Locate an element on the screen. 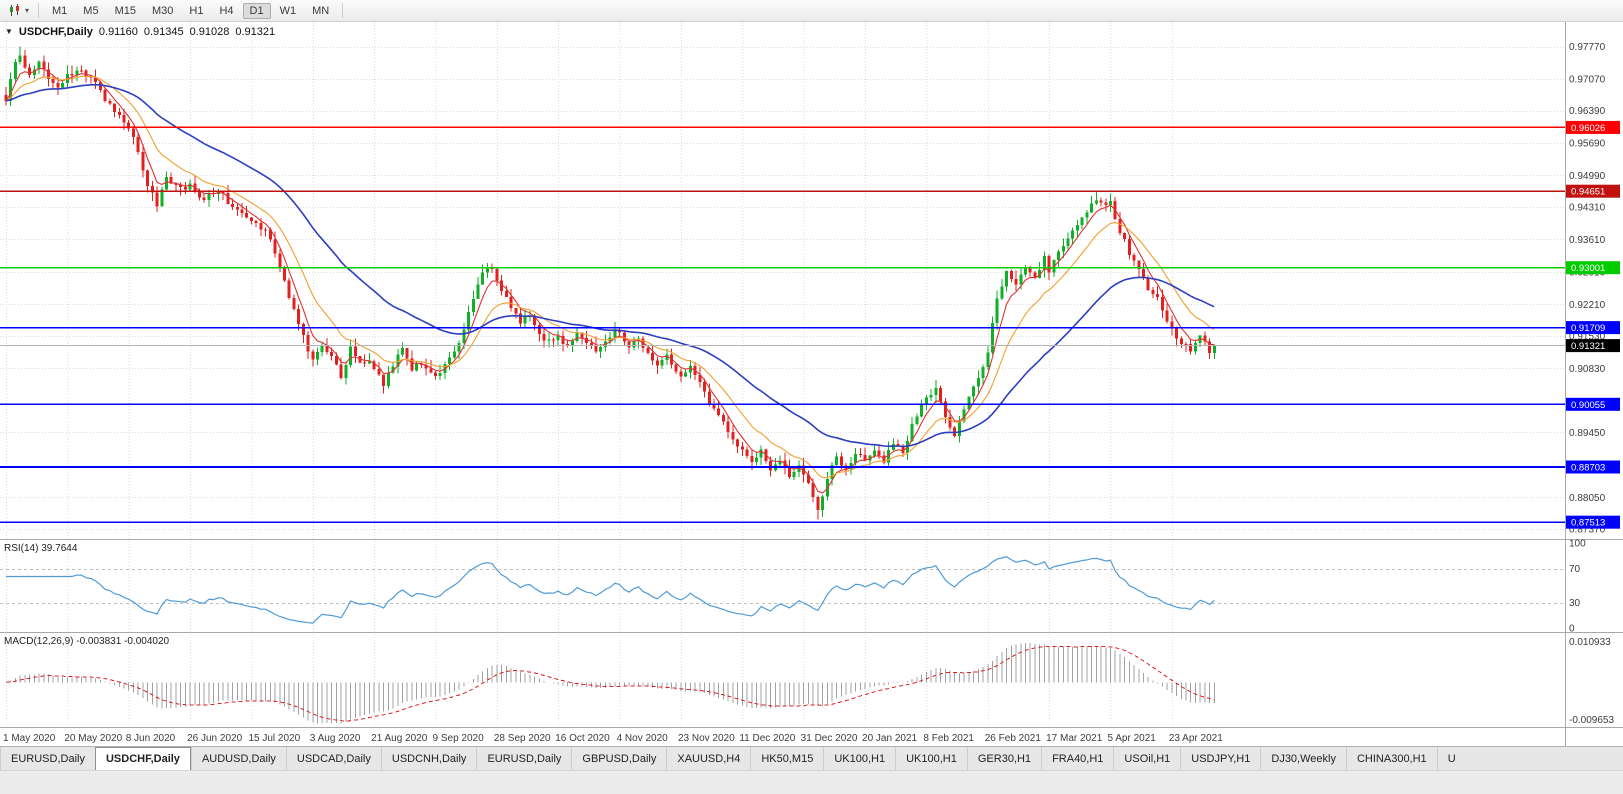  svg-text: 0.94651 is located at coordinates (1588, 192).